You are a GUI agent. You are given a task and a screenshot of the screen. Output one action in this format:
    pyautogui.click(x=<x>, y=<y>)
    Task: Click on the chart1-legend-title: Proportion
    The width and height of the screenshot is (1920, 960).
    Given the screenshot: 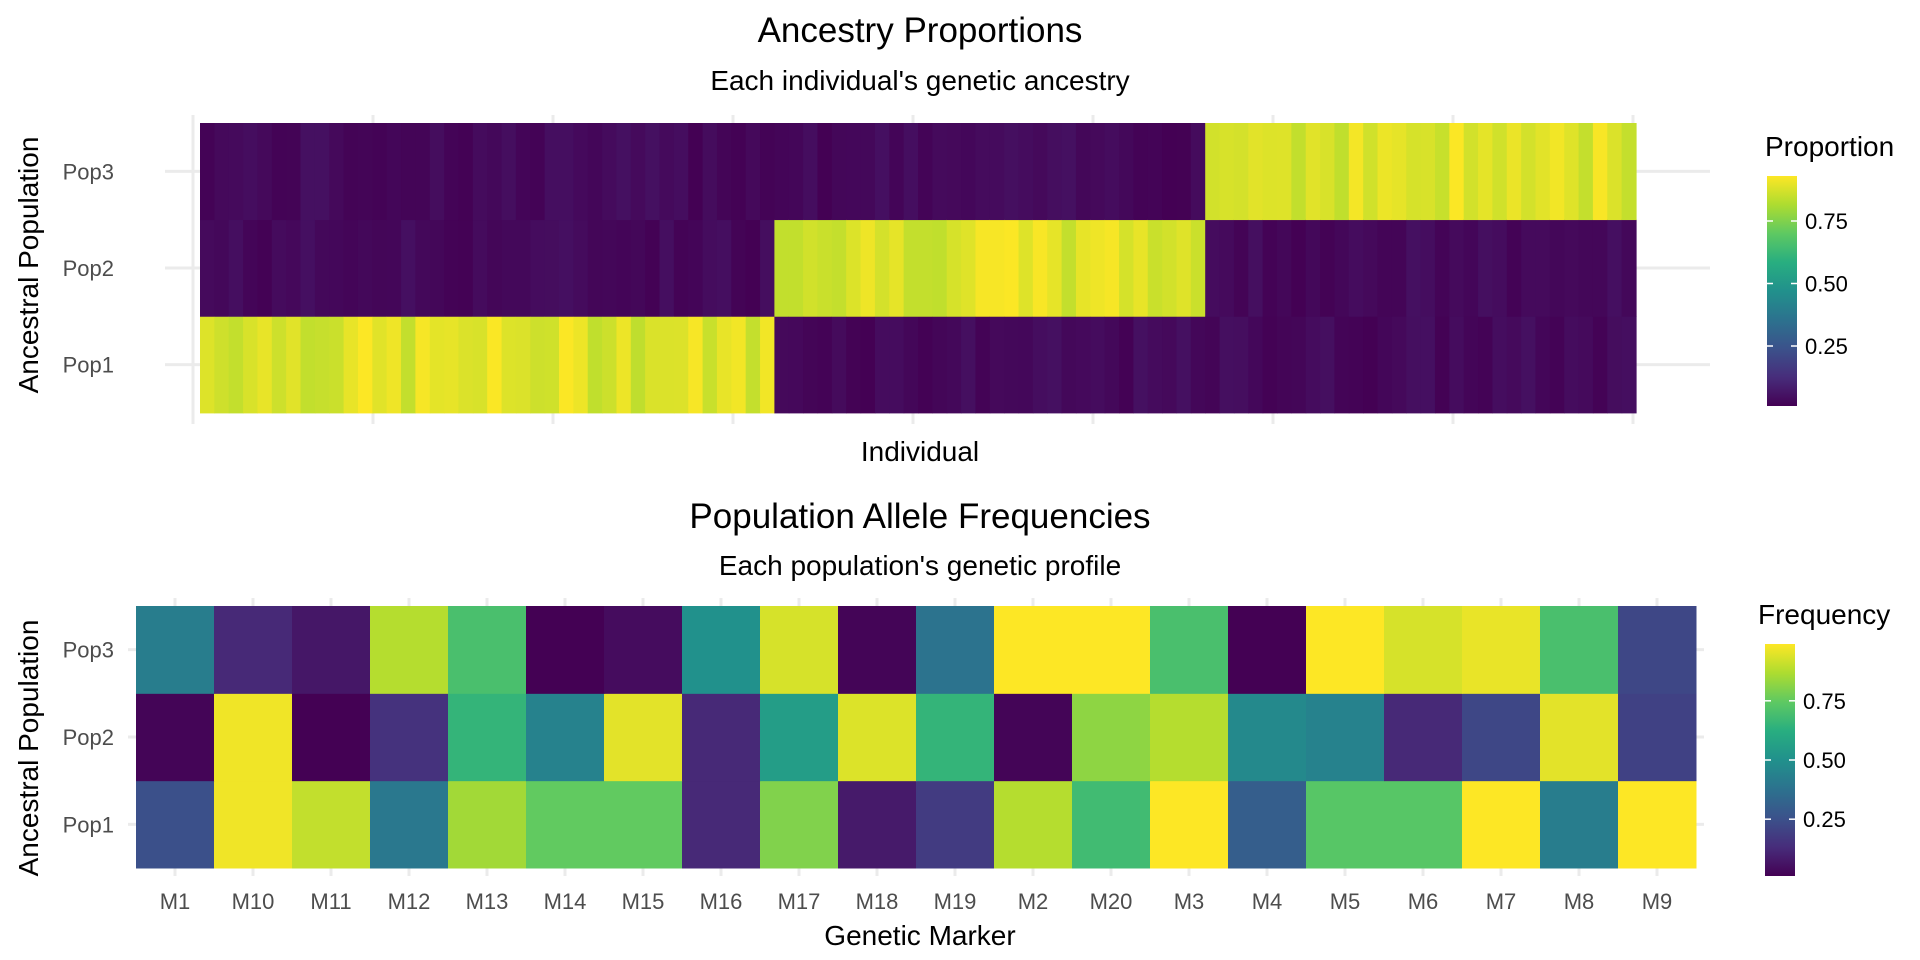 What is the action you would take?
    pyautogui.click(x=1829, y=146)
    